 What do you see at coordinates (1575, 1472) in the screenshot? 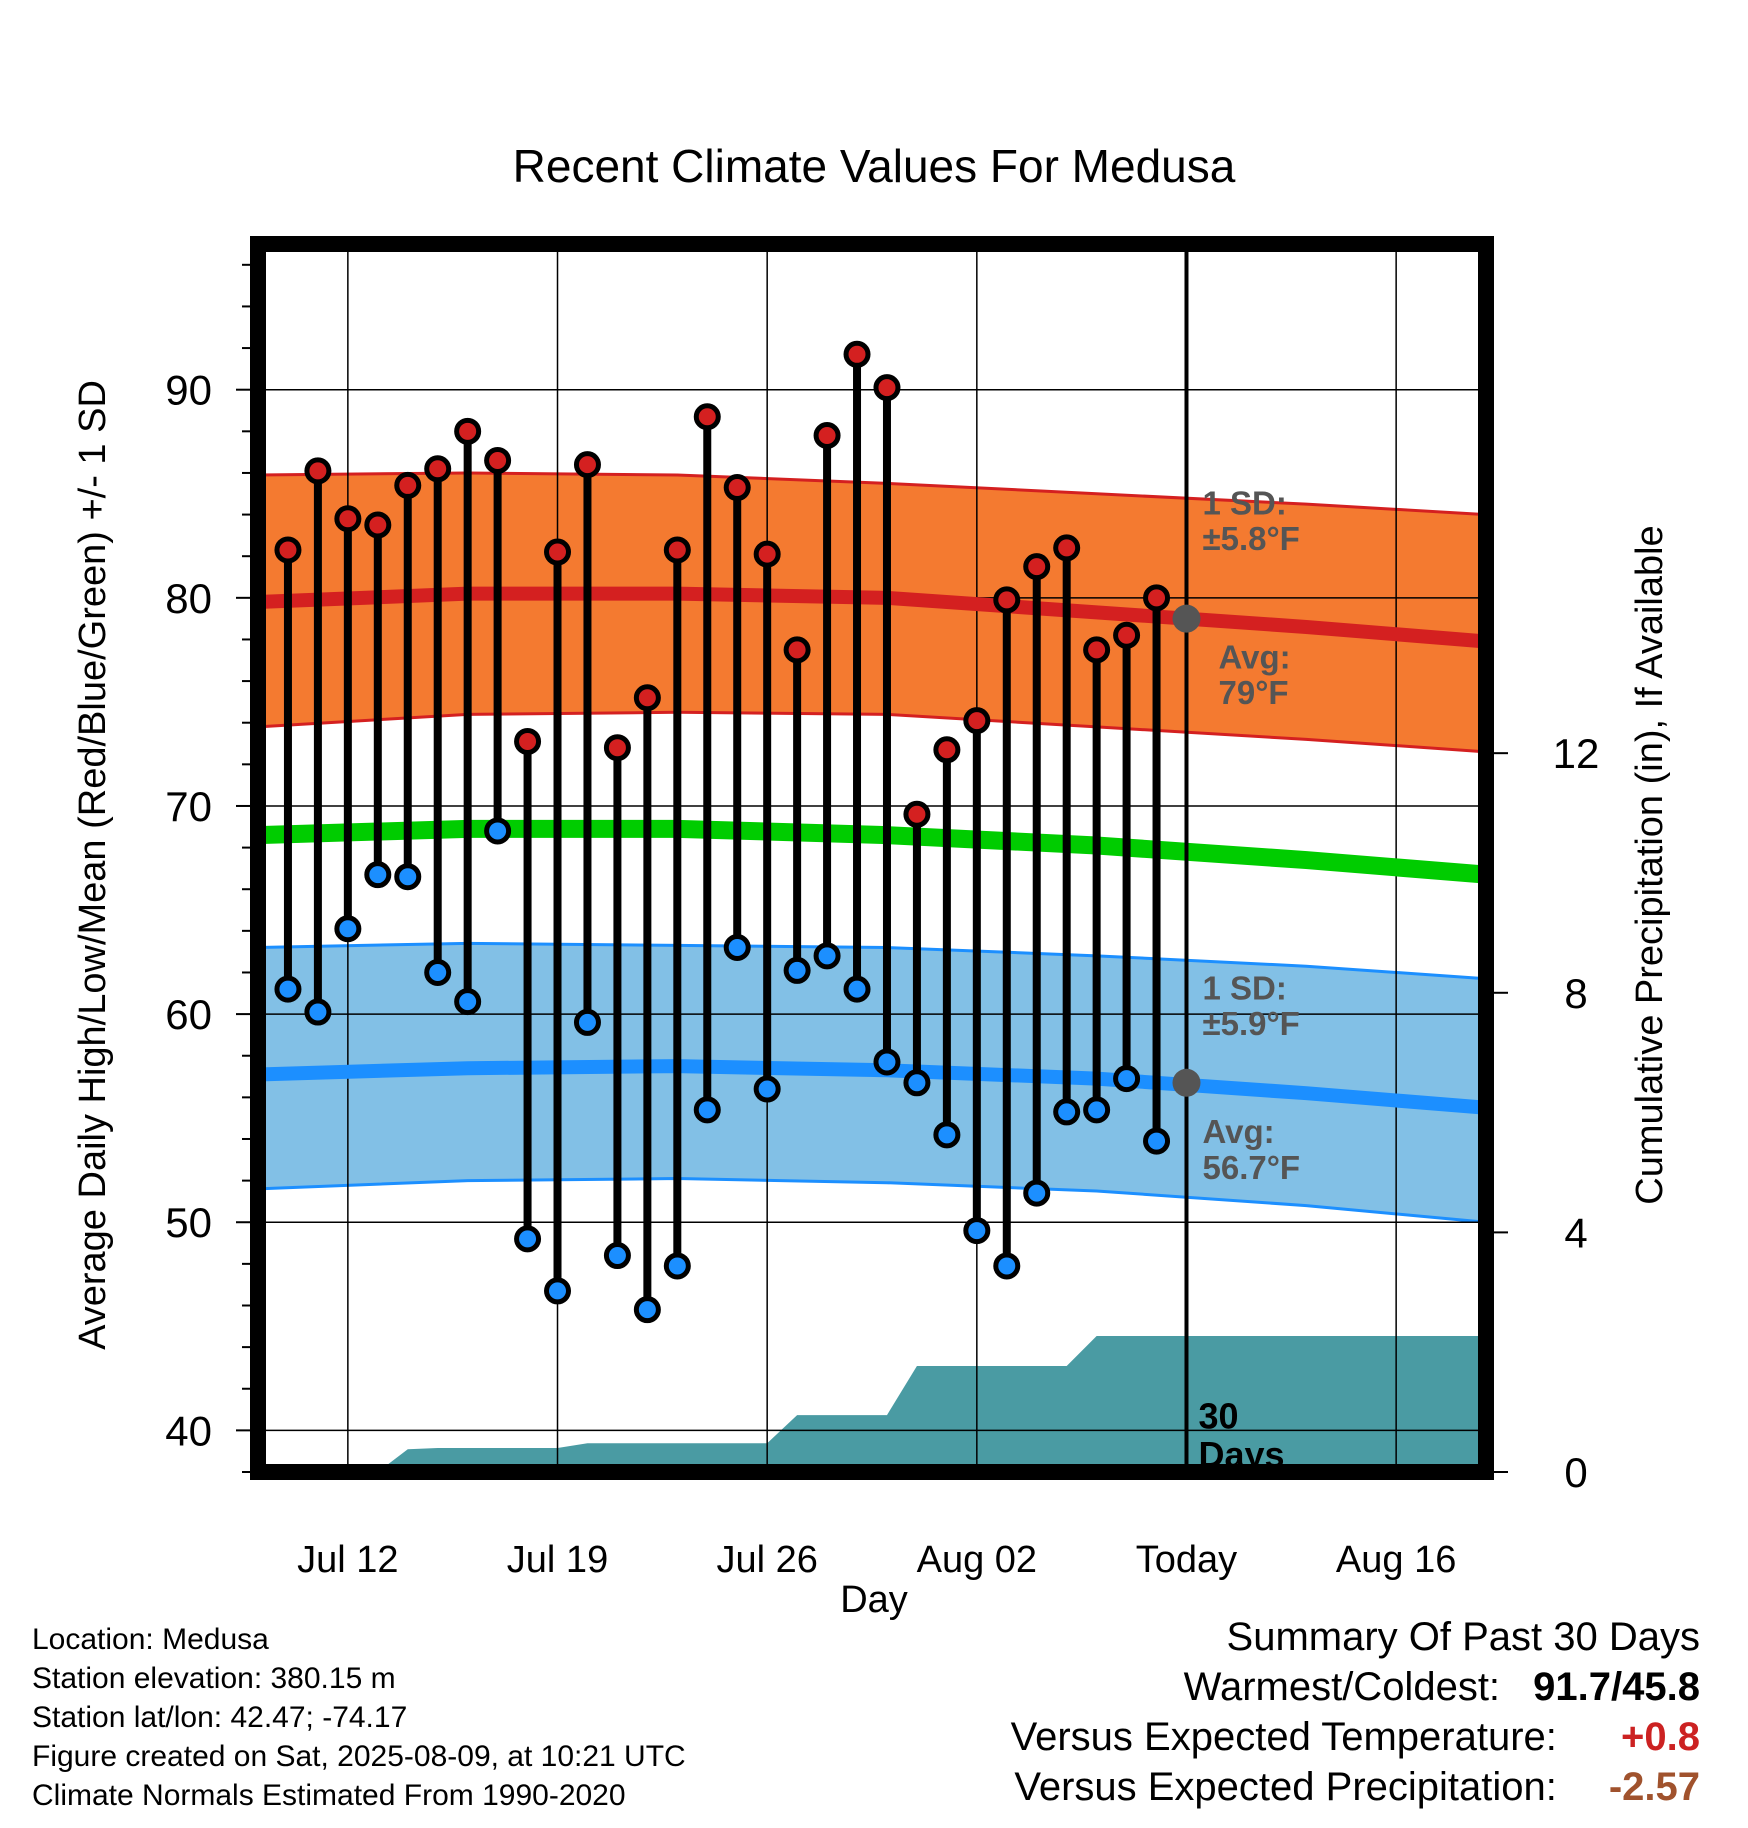
I see `y2-tick-label: 0` at bounding box center [1575, 1472].